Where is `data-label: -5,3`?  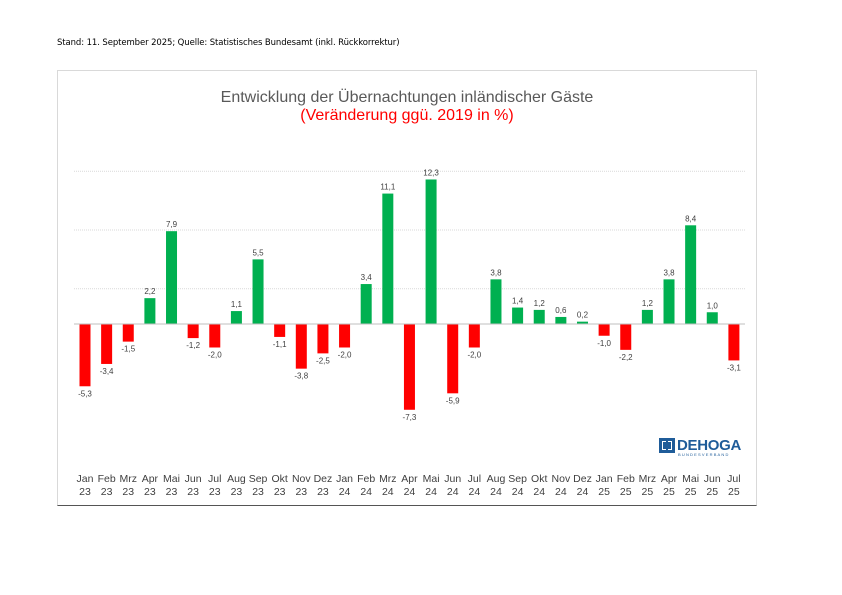
data-label: -5,3 is located at coordinates (85, 393).